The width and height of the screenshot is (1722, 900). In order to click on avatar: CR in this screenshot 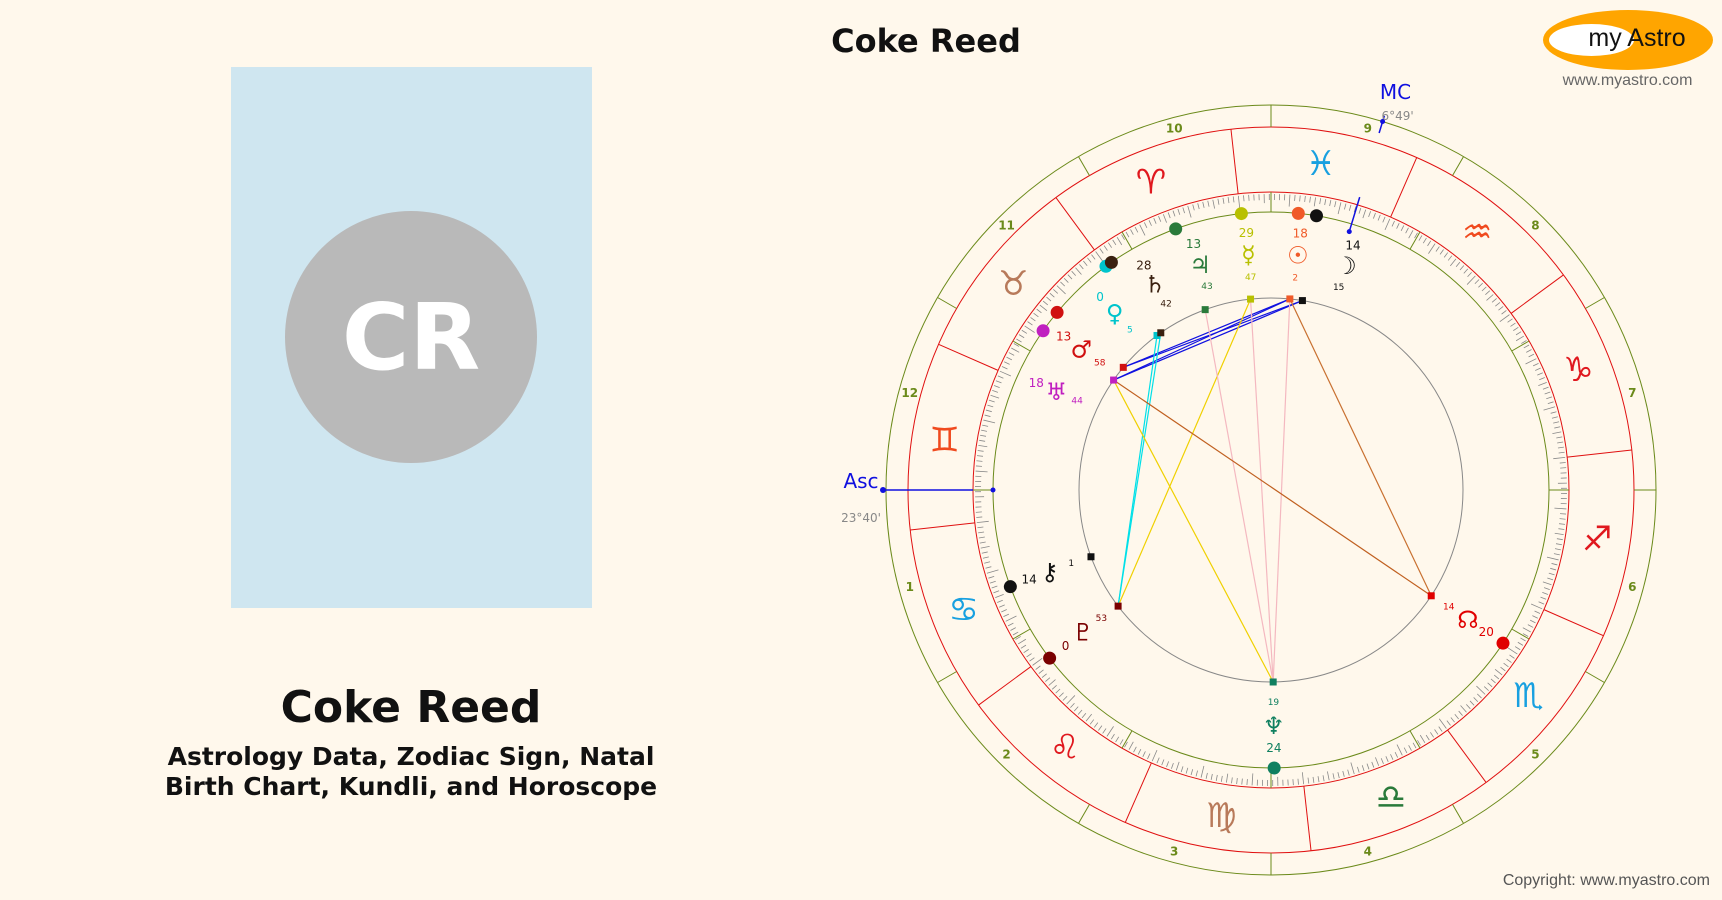, I will do `click(411, 337)`.